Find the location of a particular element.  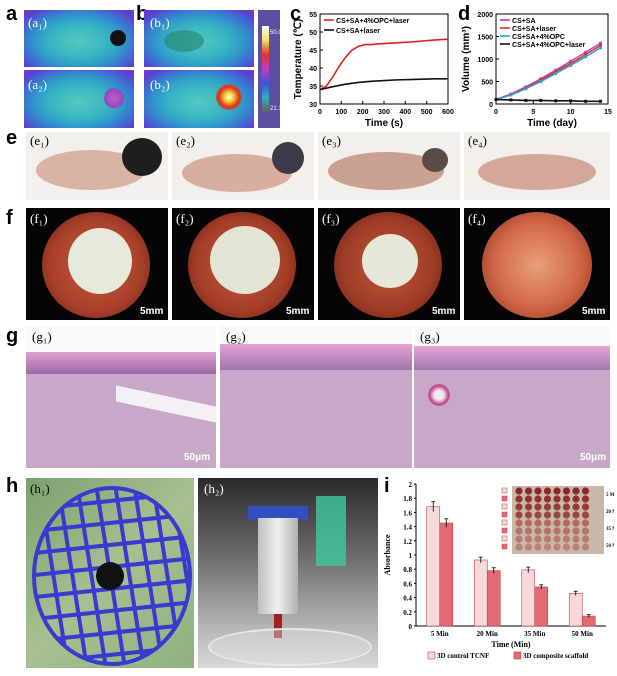

y-tick-label: 0 is located at coordinates (411, 627).